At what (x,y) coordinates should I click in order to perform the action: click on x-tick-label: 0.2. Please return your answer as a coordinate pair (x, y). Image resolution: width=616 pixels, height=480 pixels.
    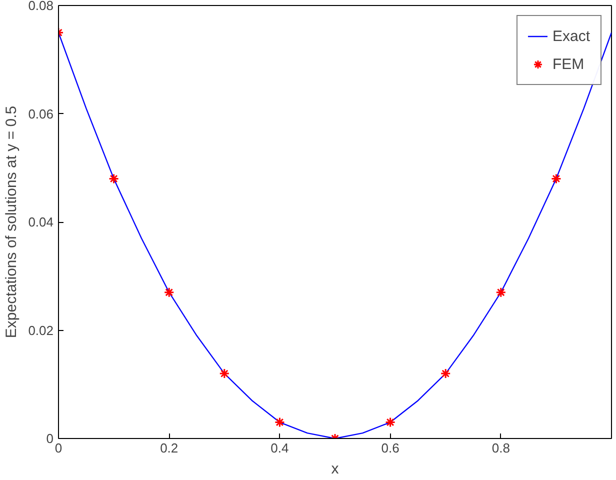
    Looking at the image, I should click on (169, 448).